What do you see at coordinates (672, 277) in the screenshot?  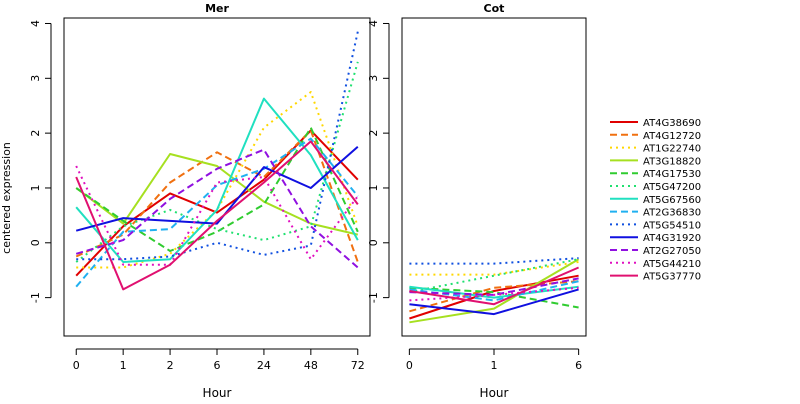 I see `legend-label: AT5G37770` at bounding box center [672, 277].